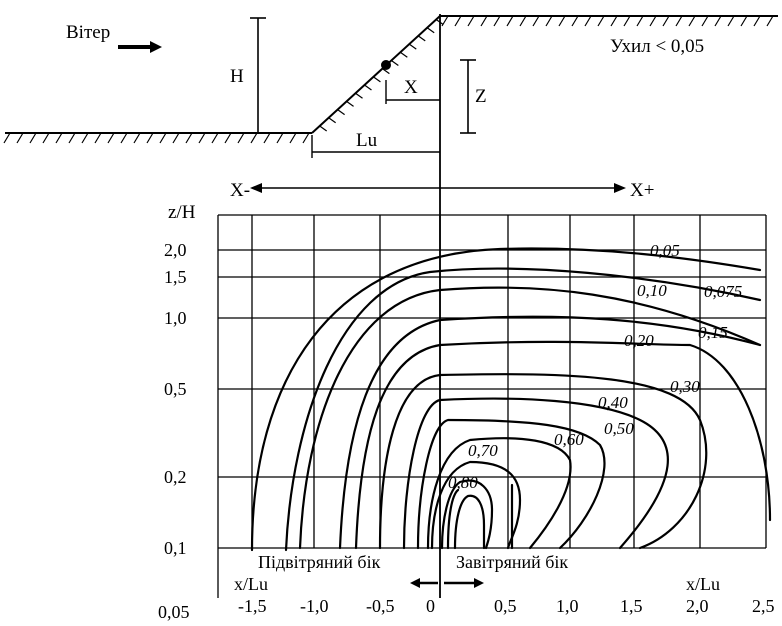  What do you see at coordinates (703, 584) in the screenshot?
I see `x-axis-label-right: x/Lu` at bounding box center [703, 584].